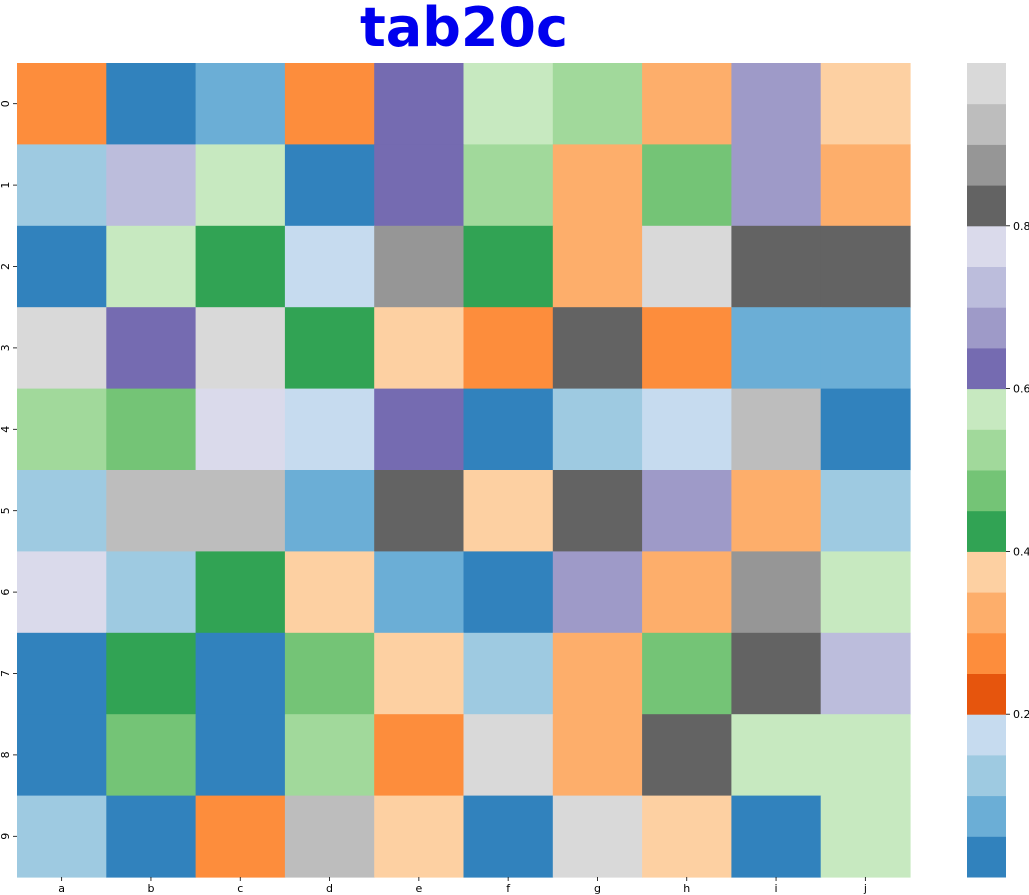  What do you see at coordinates (6, 185) in the screenshot?
I see `y-tick-label: 1` at bounding box center [6, 185].